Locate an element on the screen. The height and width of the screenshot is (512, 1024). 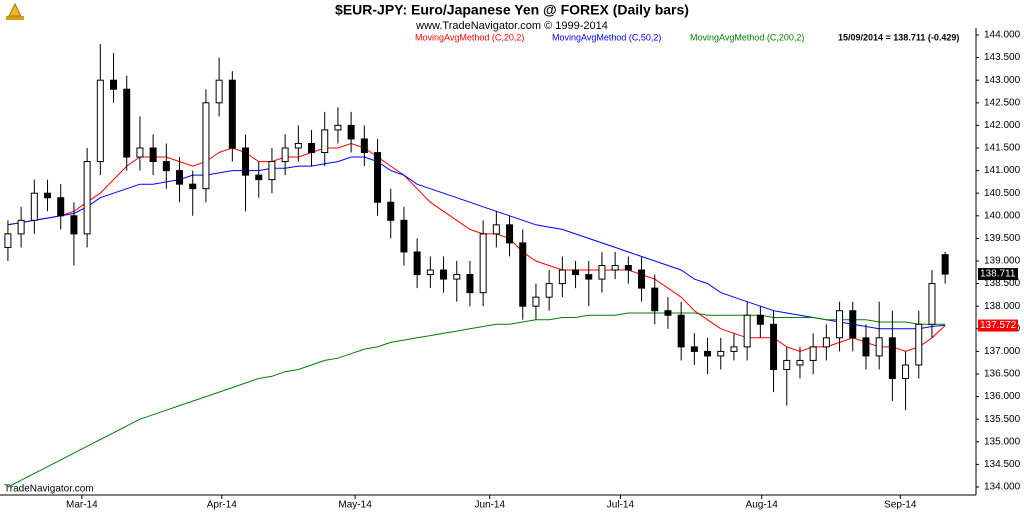
last-value-label: 137.572 is located at coordinates (998, 325).